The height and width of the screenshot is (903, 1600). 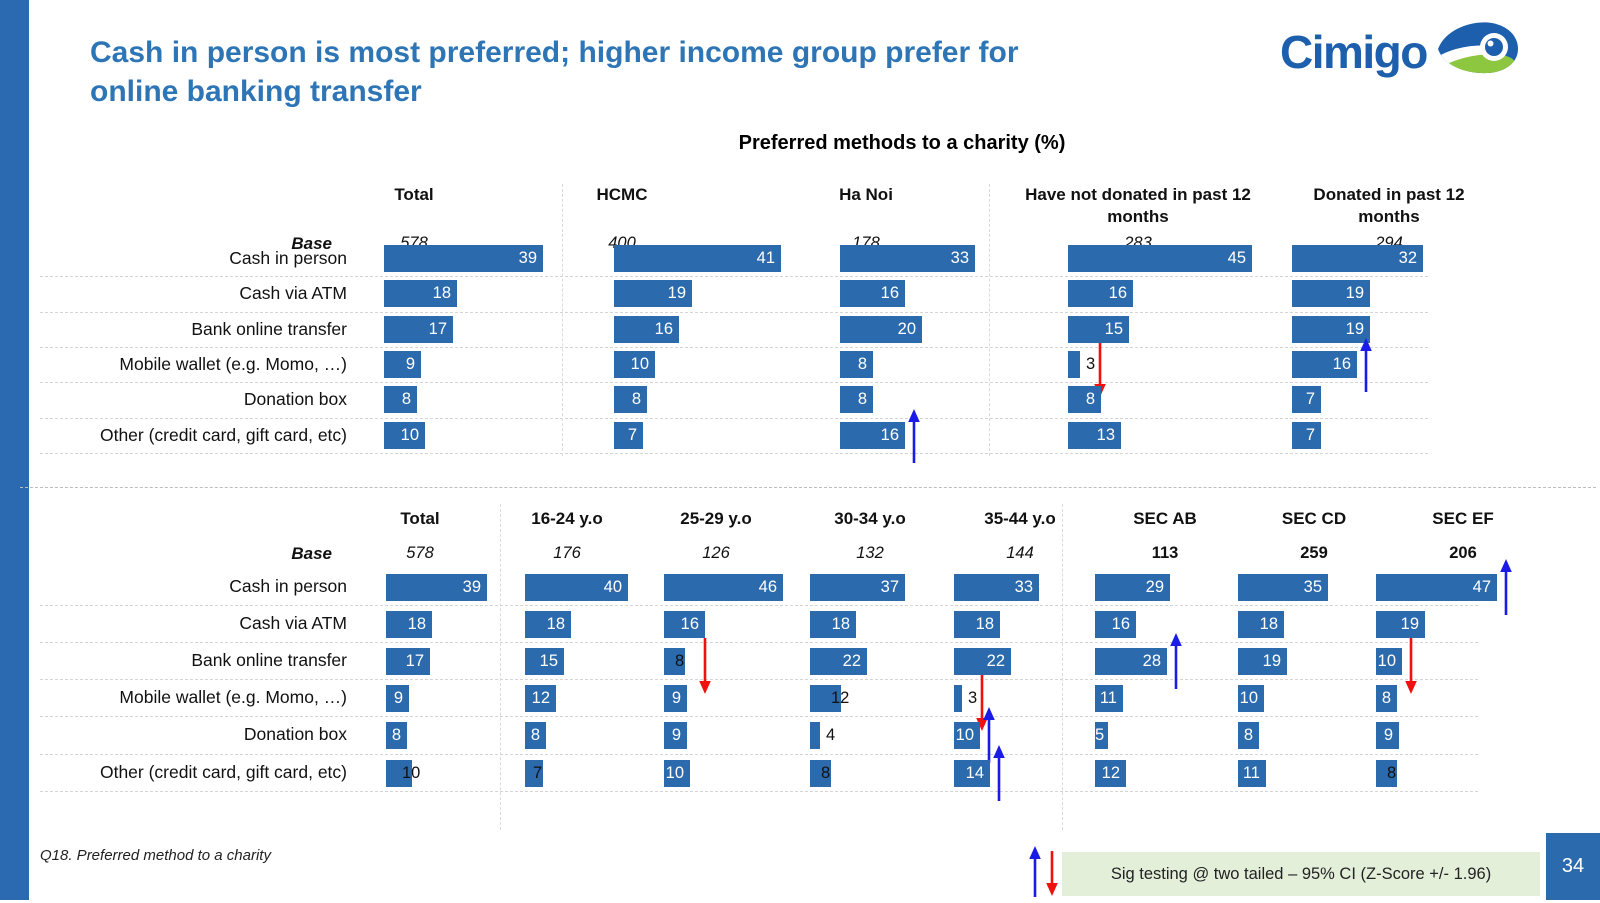 What do you see at coordinates (1573, 866) in the screenshot?
I see `page-number: 34` at bounding box center [1573, 866].